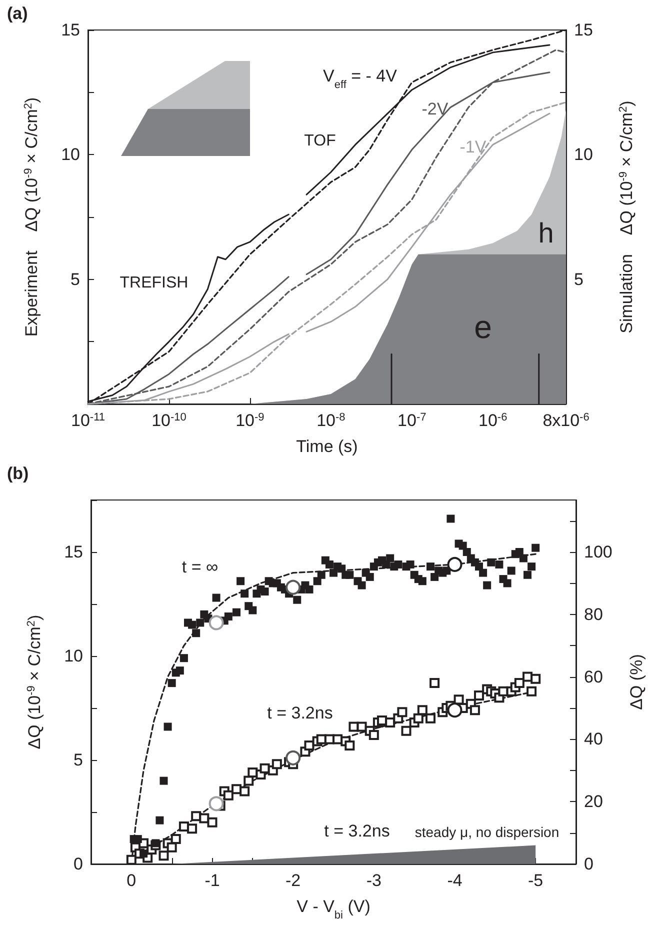  Describe the element at coordinates (487, 832) in the screenshot. I see `annotation: steady μ, no dispersion` at that location.